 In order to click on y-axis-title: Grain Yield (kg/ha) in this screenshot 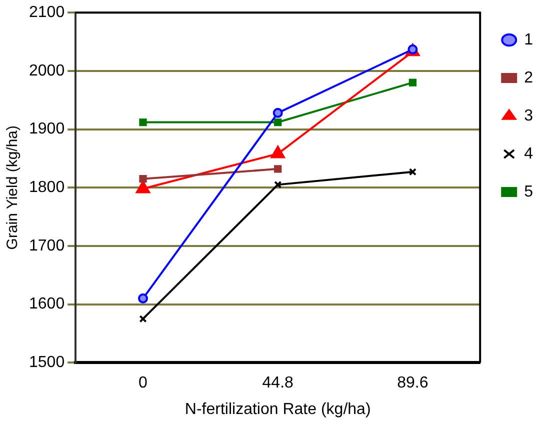, I will do `click(13, 187)`.